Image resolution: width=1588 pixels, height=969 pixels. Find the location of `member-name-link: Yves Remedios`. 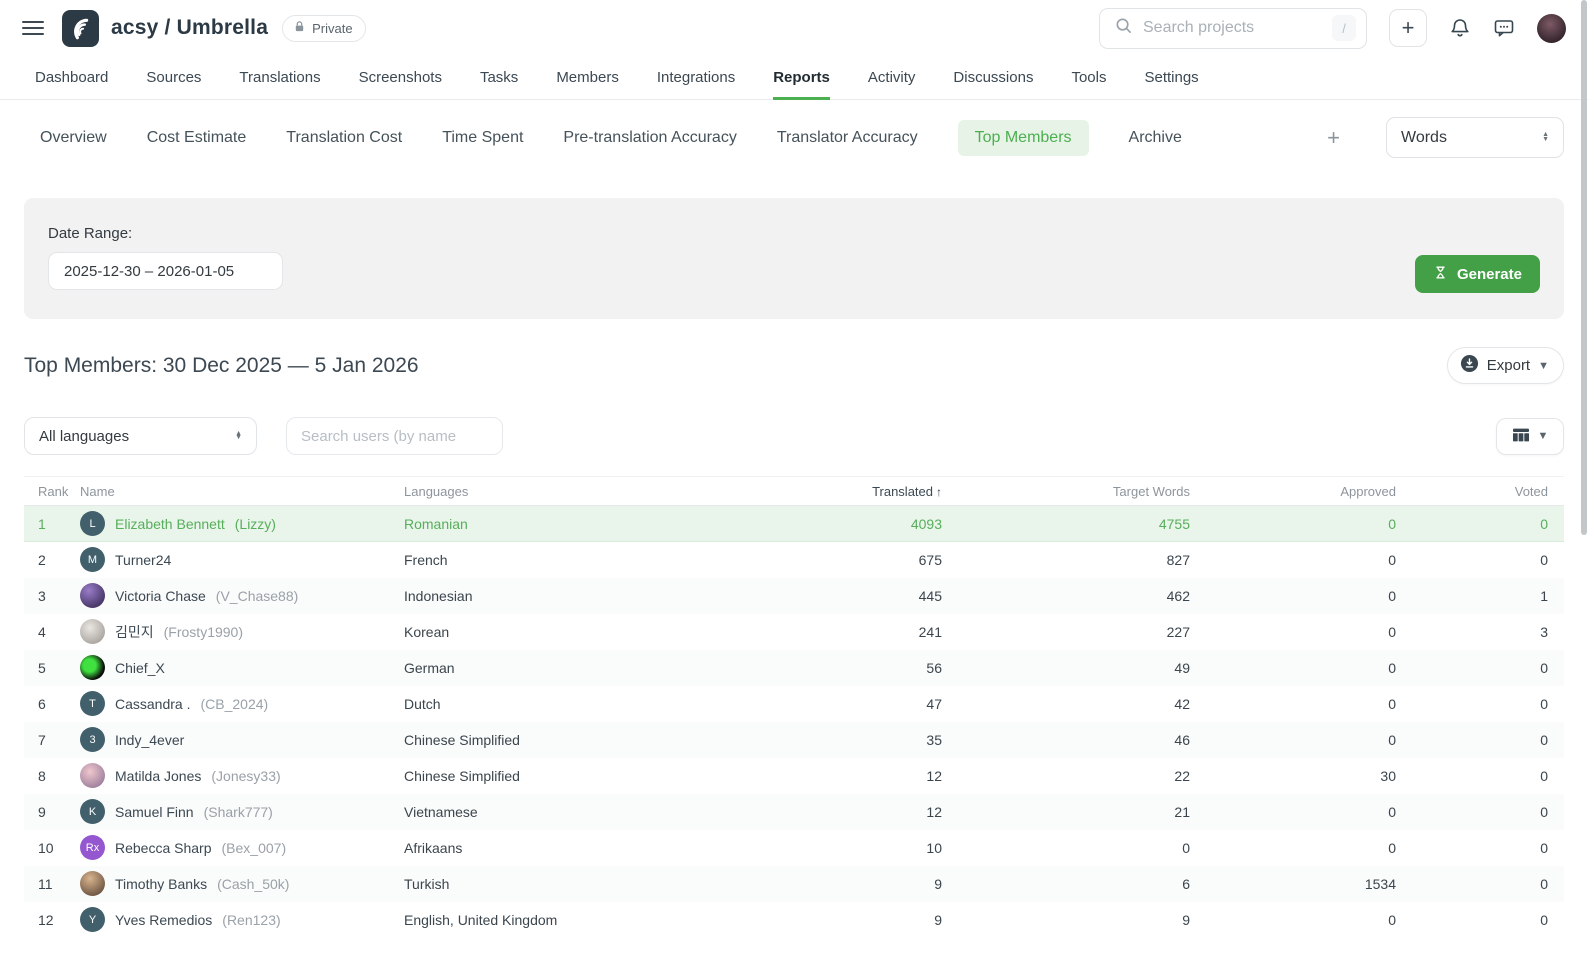

member-name-link: Yves Remedios is located at coordinates (164, 919).